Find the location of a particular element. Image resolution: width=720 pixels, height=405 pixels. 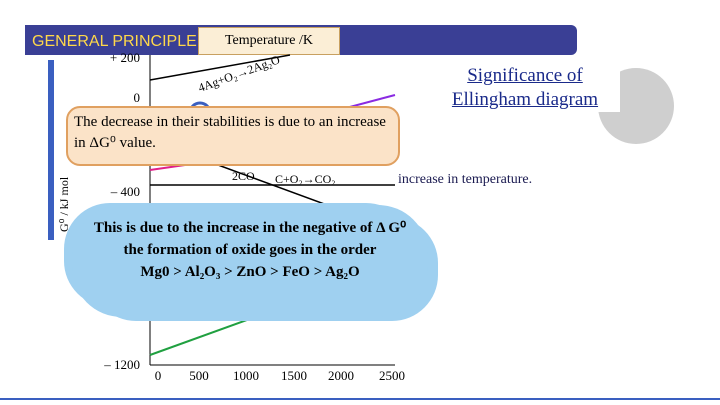

oxide-line is located at coordinates (220, 67).